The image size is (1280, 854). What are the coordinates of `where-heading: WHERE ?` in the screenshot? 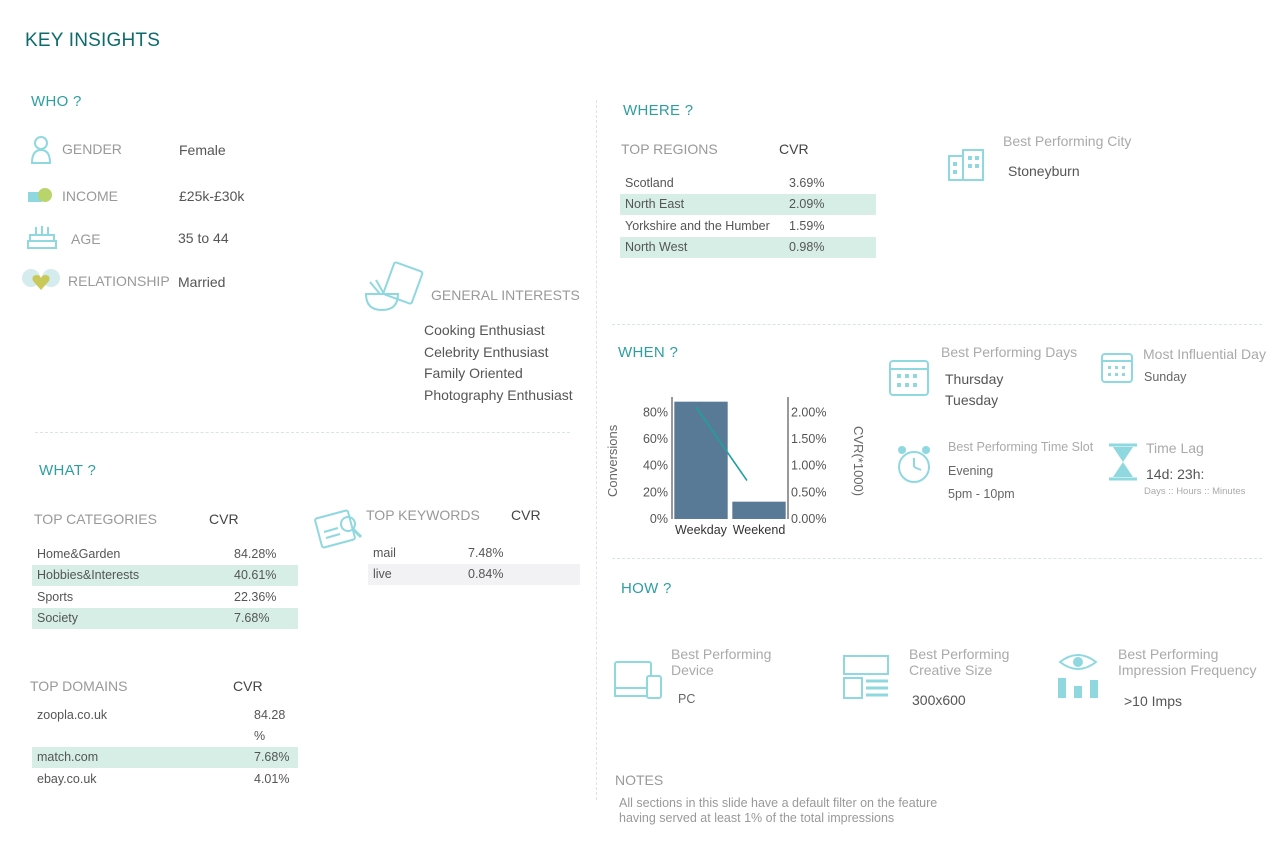 It's located at (658, 110).